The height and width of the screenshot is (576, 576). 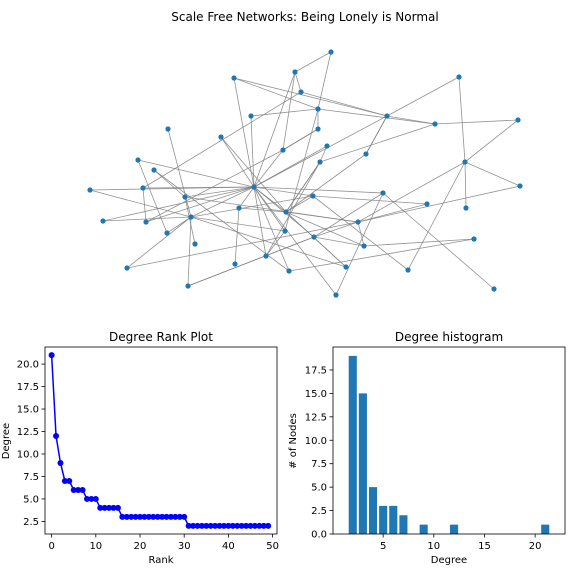 I want to click on rank-plot-y-tick-label: 17.5, so click(x=28, y=387).